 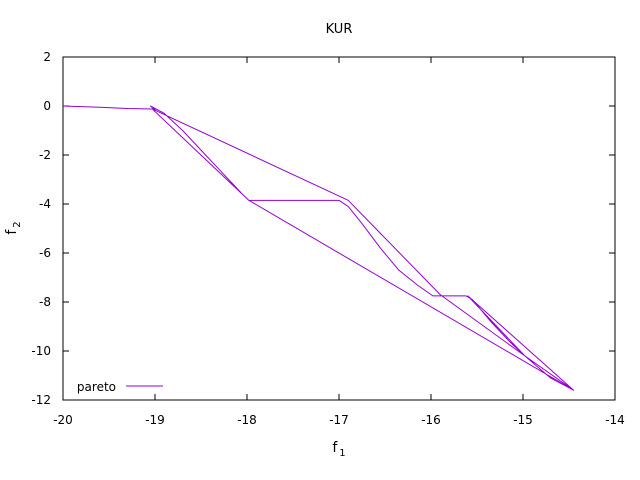 What do you see at coordinates (45, 302) in the screenshot?
I see `y-tick-label: -8` at bounding box center [45, 302].